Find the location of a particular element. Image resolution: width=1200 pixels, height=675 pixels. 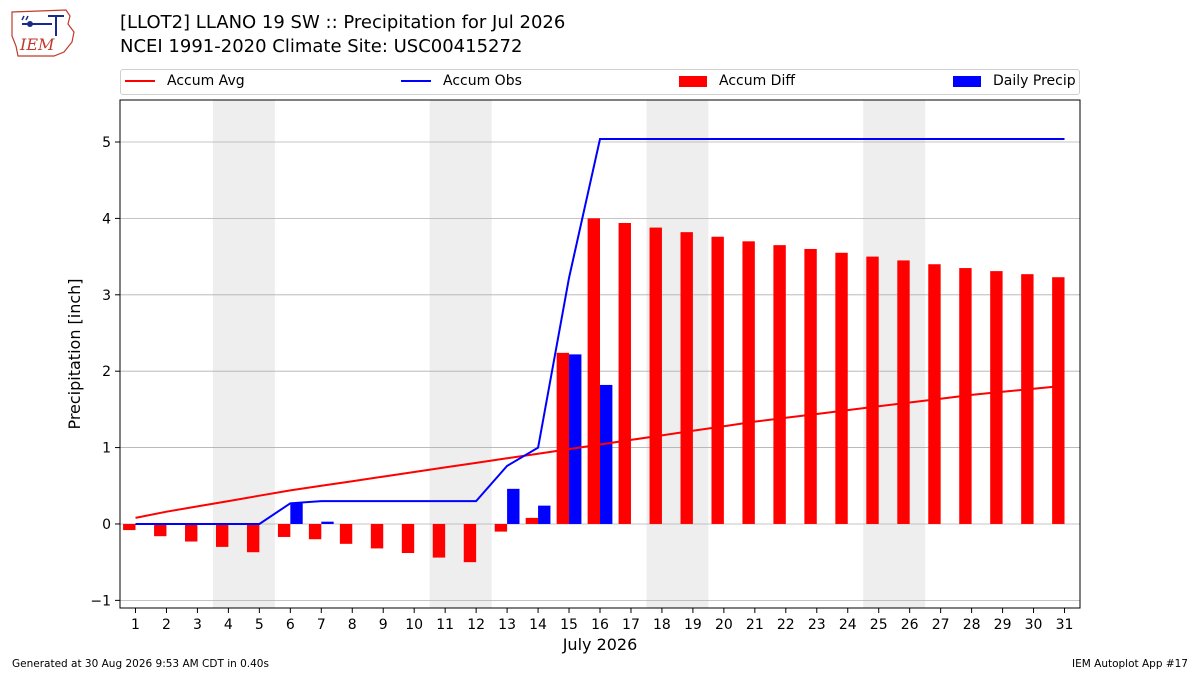

legend-item-accum-diff: Accum Diff is located at coordinates (737, 81).